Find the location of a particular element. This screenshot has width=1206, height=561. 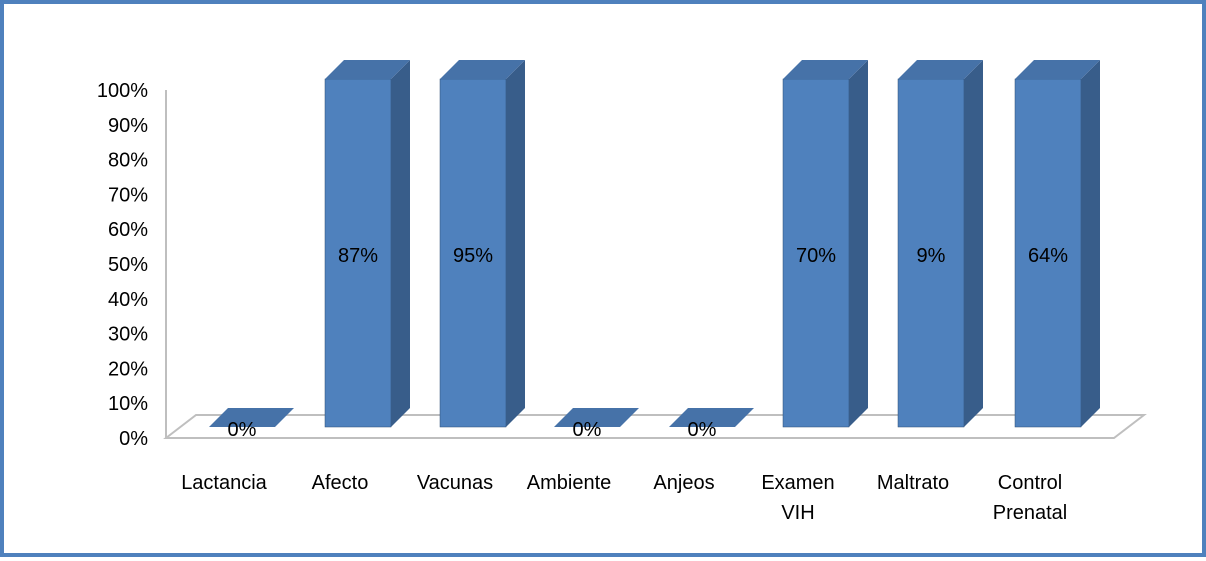

category-label: VIH is located at coordinates (797, 513).